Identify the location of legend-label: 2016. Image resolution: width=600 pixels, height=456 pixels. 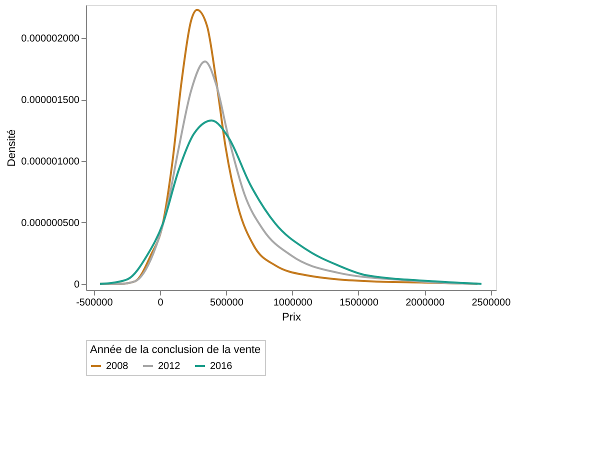
(221, 366).